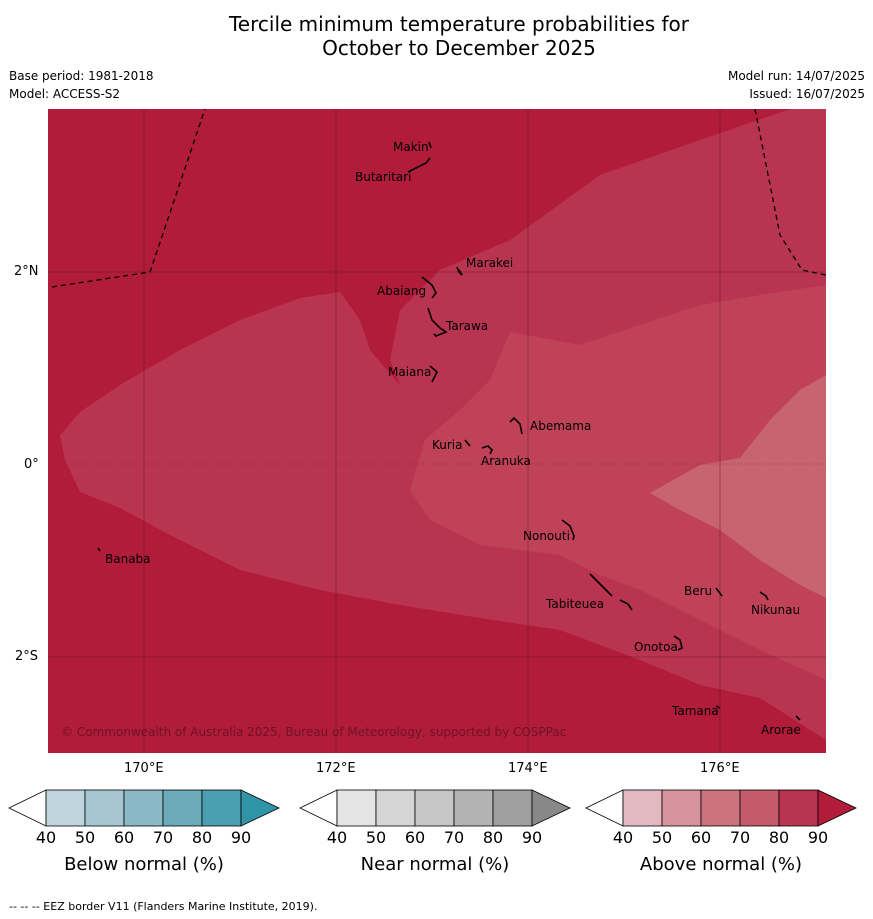 This screenshot has width=873, height=919. Describe the element at coordinates (798, 718) in the screenshot. I see `island-arorae` at that location.